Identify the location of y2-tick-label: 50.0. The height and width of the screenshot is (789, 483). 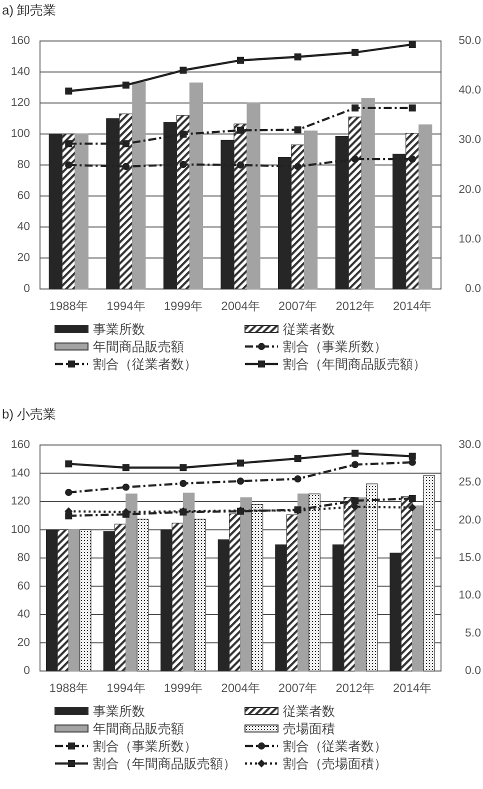
(469, 41).